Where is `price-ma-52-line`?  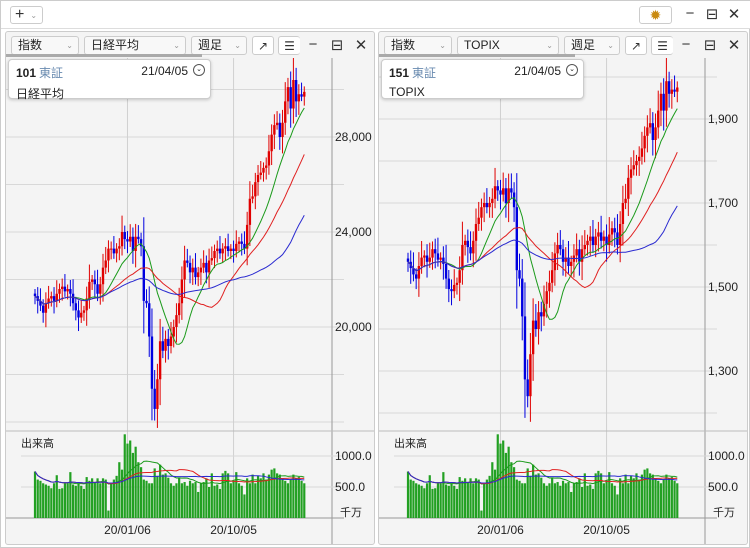 price-ma-52-line is located at coordinates (542, 238).